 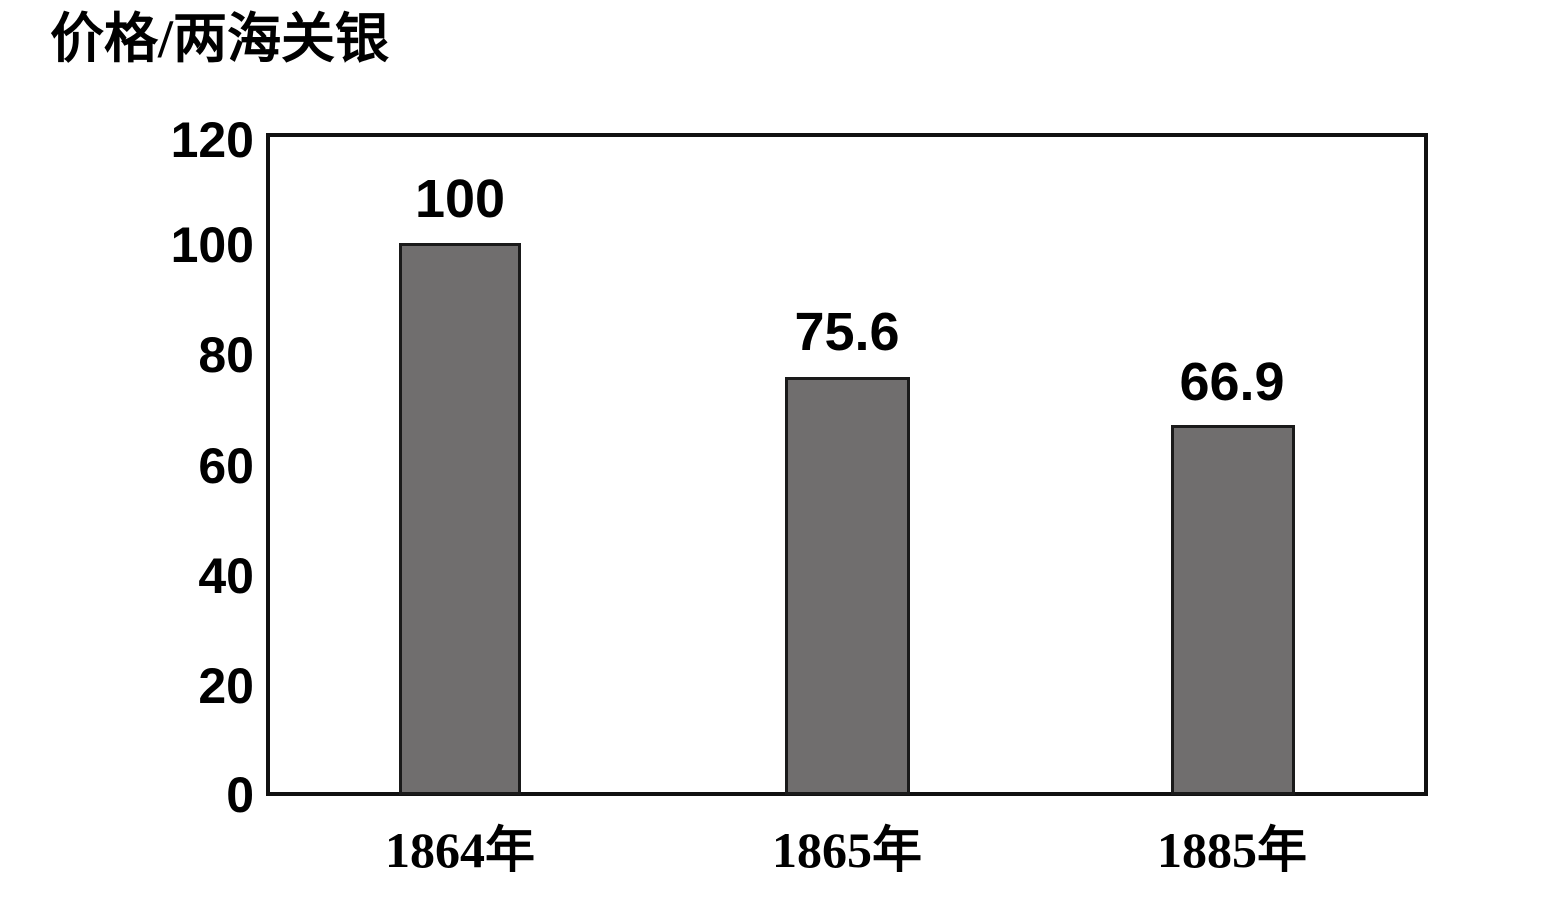 What do you see at coordinates (220, 39) in the screenshot?
I see `y-axis-title: 价格/两海关银` at bounding box center [220, 39].